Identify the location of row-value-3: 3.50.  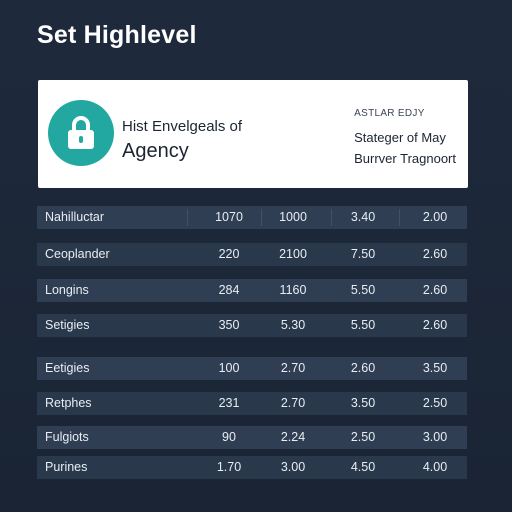
(363, 403).